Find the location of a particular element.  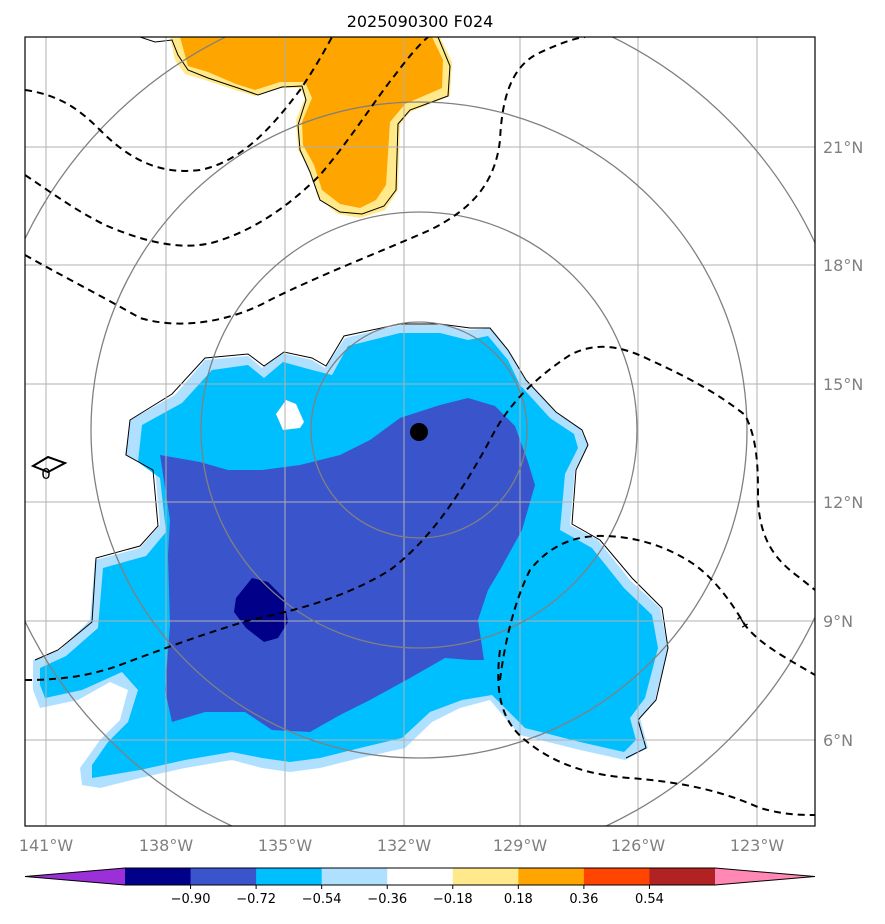

colorbar-tick-label: −0.72 is located at coordinates (256, 899).